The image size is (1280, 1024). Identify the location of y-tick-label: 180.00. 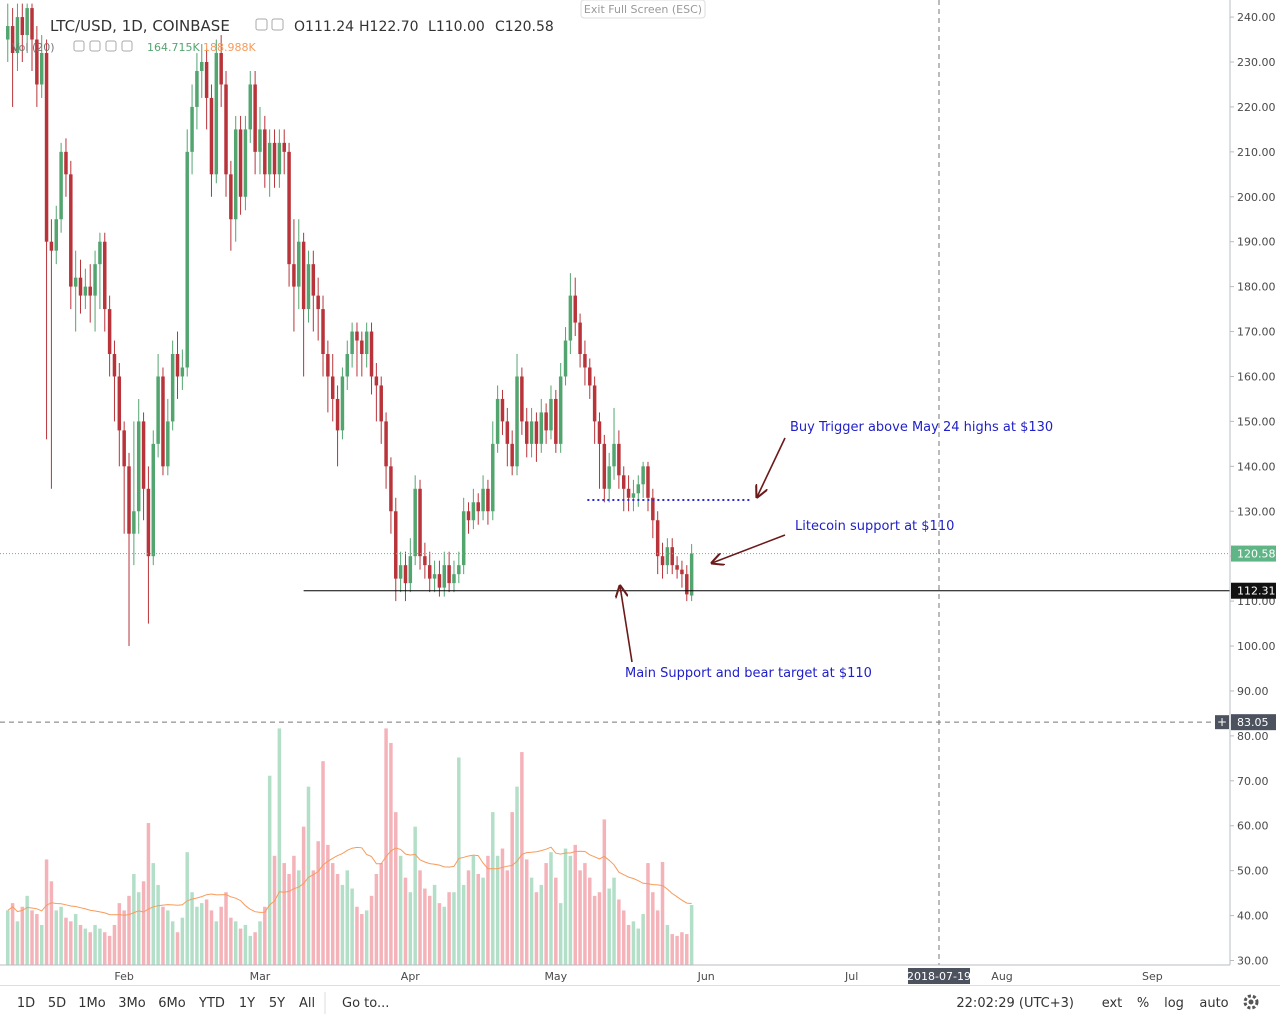
(1256, 287).